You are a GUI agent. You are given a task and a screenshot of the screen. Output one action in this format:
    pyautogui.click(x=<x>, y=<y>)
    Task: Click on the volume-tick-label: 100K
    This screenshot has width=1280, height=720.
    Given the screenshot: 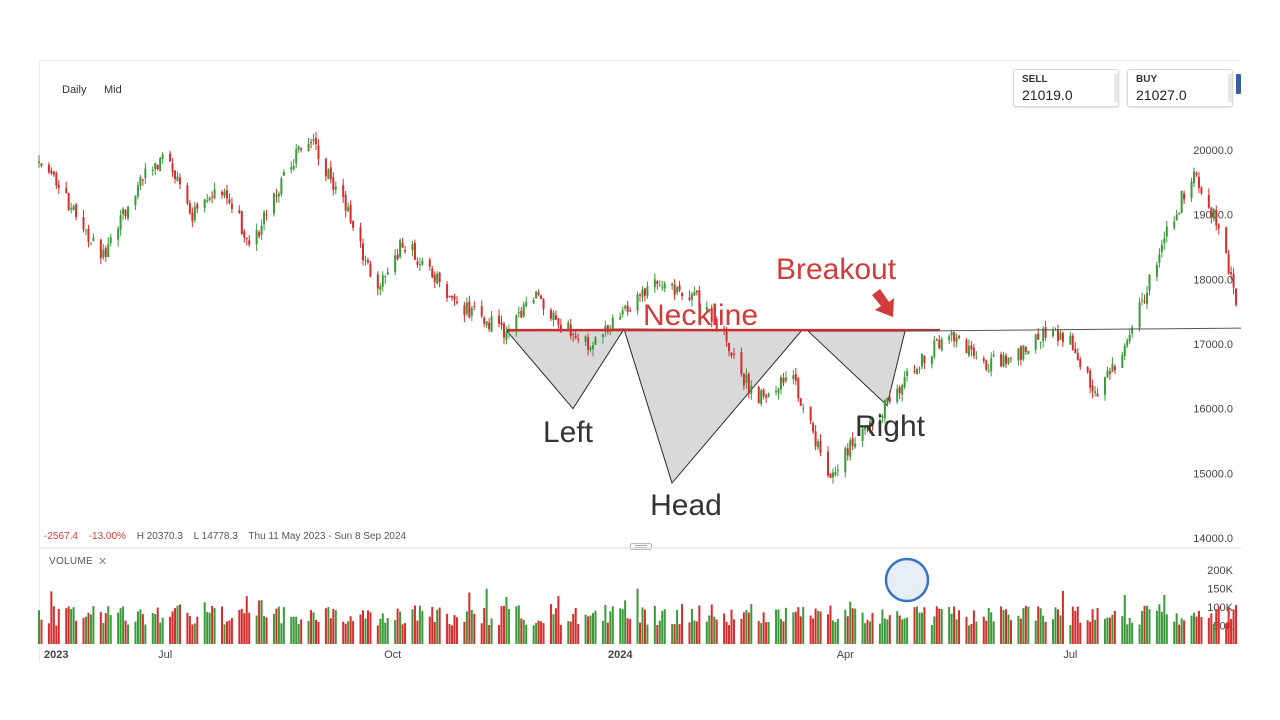 What is the action you would take?
    pyautogui.click(x=1220, y=608)
    